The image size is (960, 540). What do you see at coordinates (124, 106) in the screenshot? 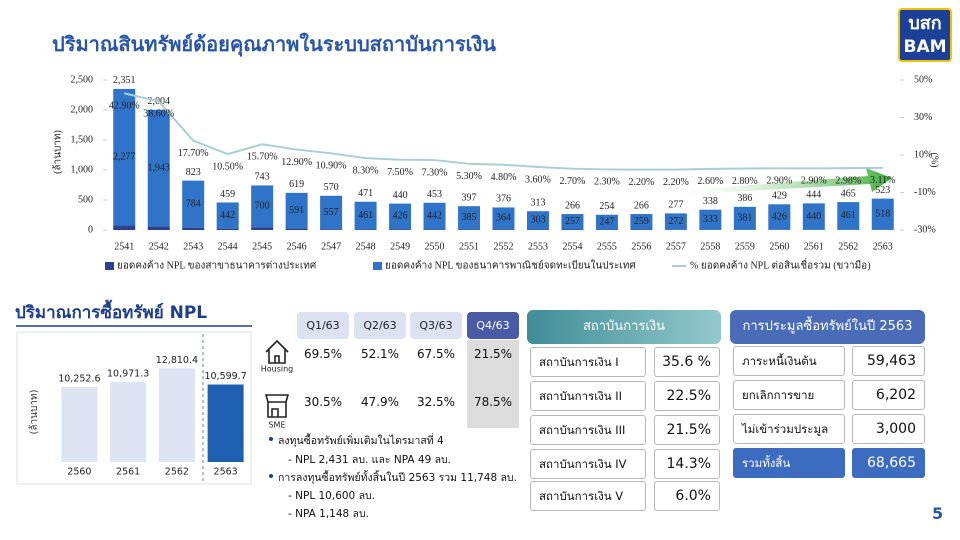
I see `line-label: 42.90%` at bounding box center [124, 106].